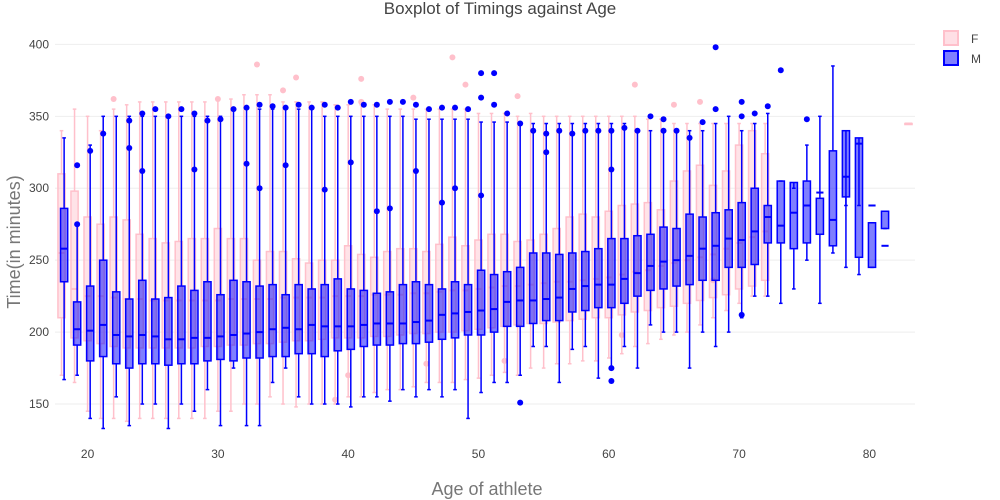  What do you see at coordinates (960, 38) in the screenshot?
I see `legend-item-f: F` at bounding box center [960, 38].